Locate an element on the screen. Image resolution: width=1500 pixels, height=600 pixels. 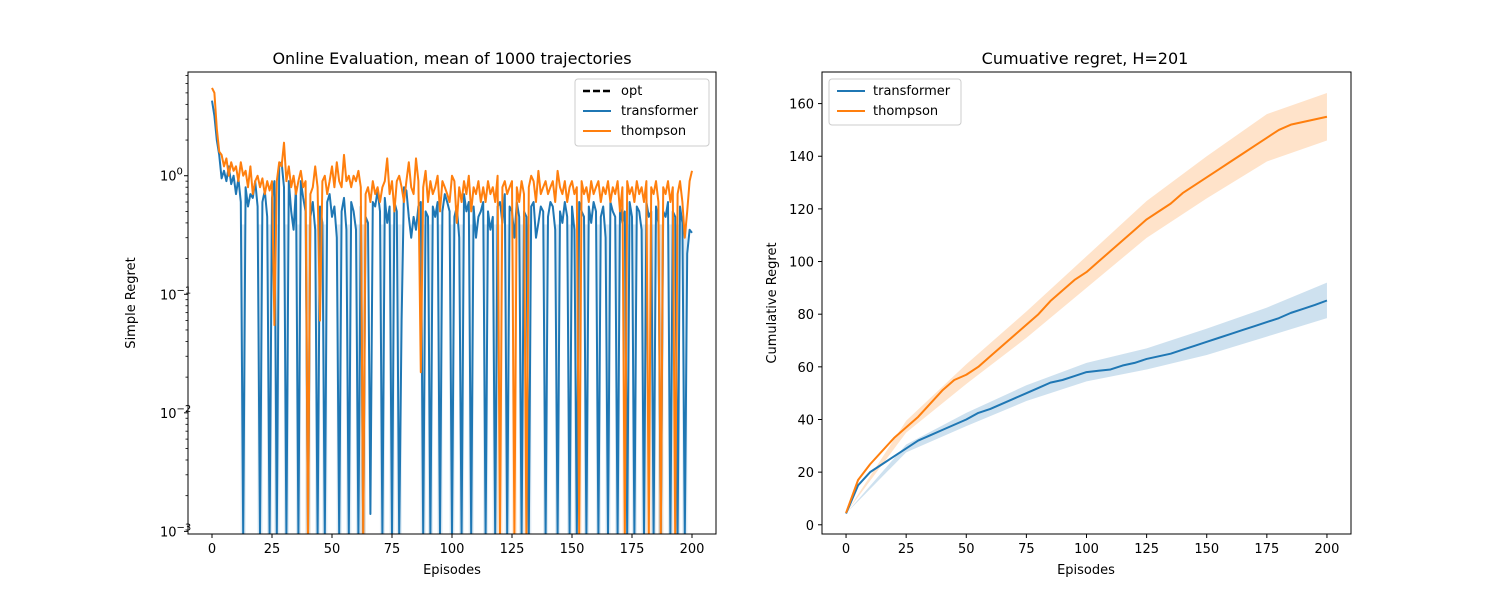
y-tick-label: 160 is located at coordinates (801, 105).